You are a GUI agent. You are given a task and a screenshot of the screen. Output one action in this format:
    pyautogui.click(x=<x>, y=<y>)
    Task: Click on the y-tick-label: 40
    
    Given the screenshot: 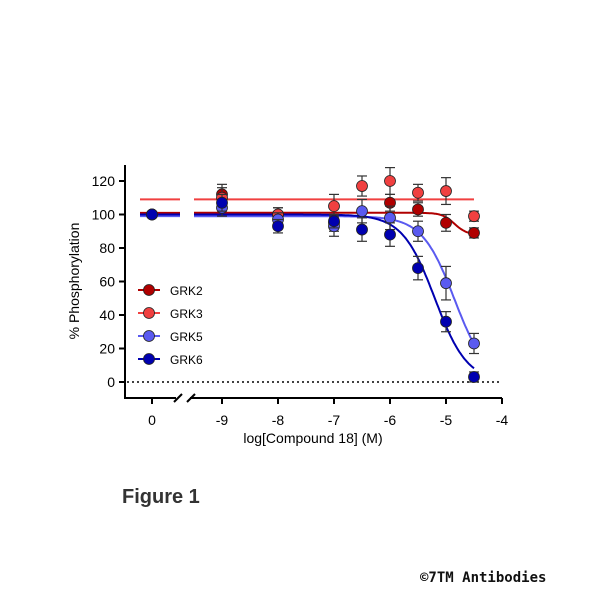 What is the action you would take?
    pyautogui.click(x=107, y=315)
    